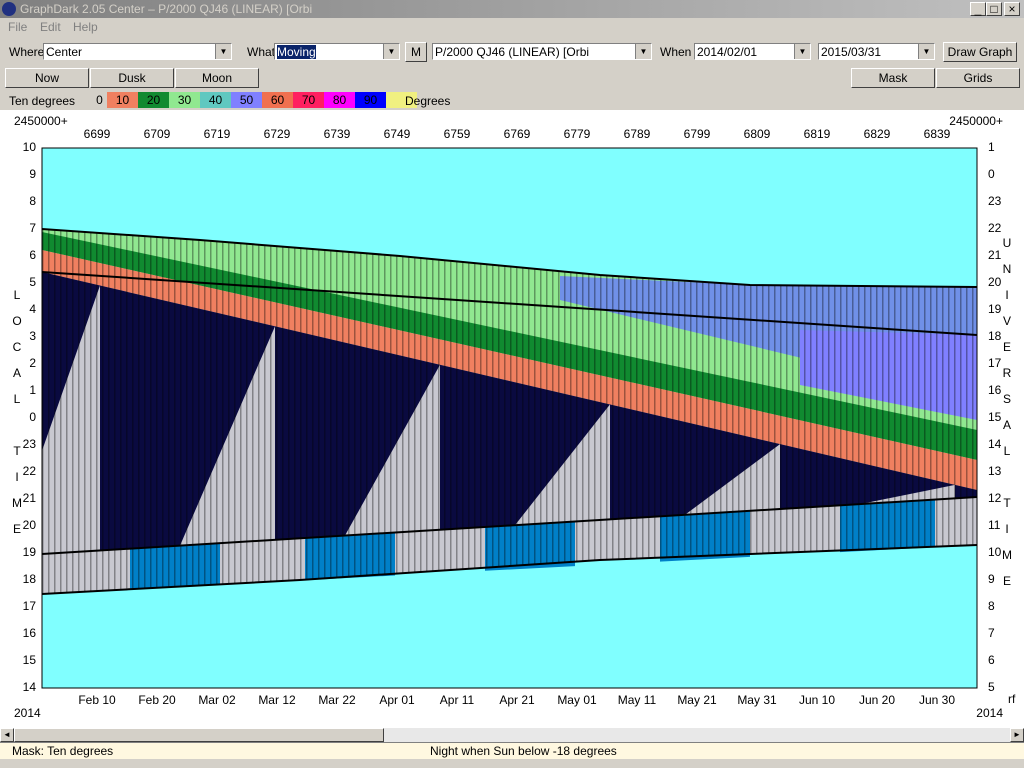  Describe the element at coordinates (277, 700) in the screenshot. I see `date-tick-label: Mar 12` at that location.